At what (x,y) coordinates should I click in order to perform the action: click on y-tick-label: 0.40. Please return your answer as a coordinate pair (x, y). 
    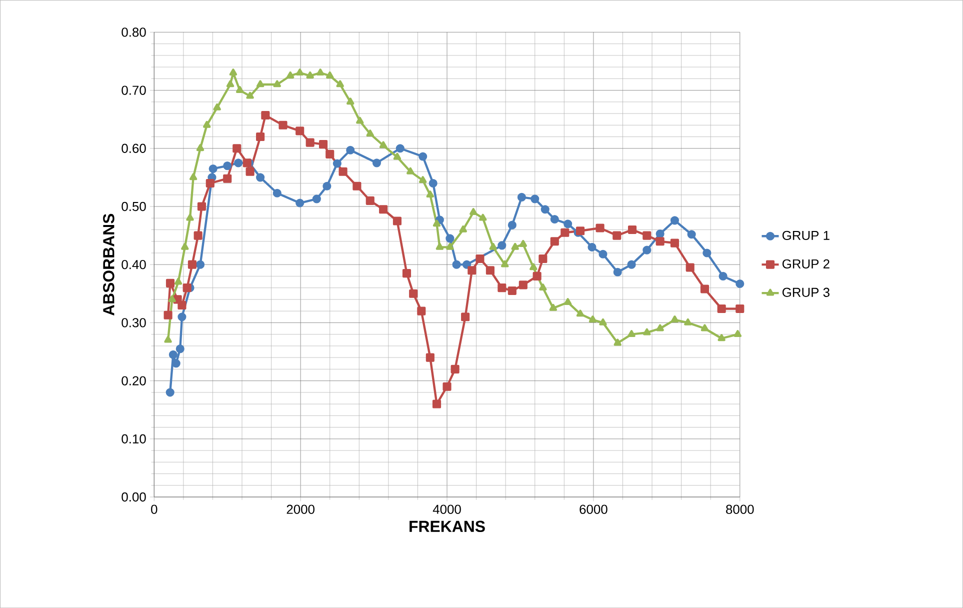
    Looking at the image, I should click on (134, 265).